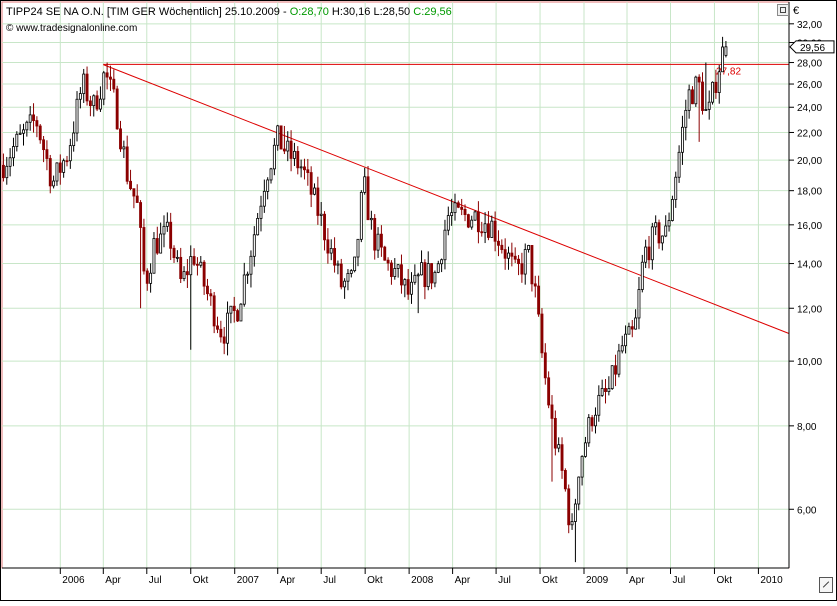 The height and width of the screenshot is (606, 837). I want to click on y-tick-label: 26,00, so click(809, 85).